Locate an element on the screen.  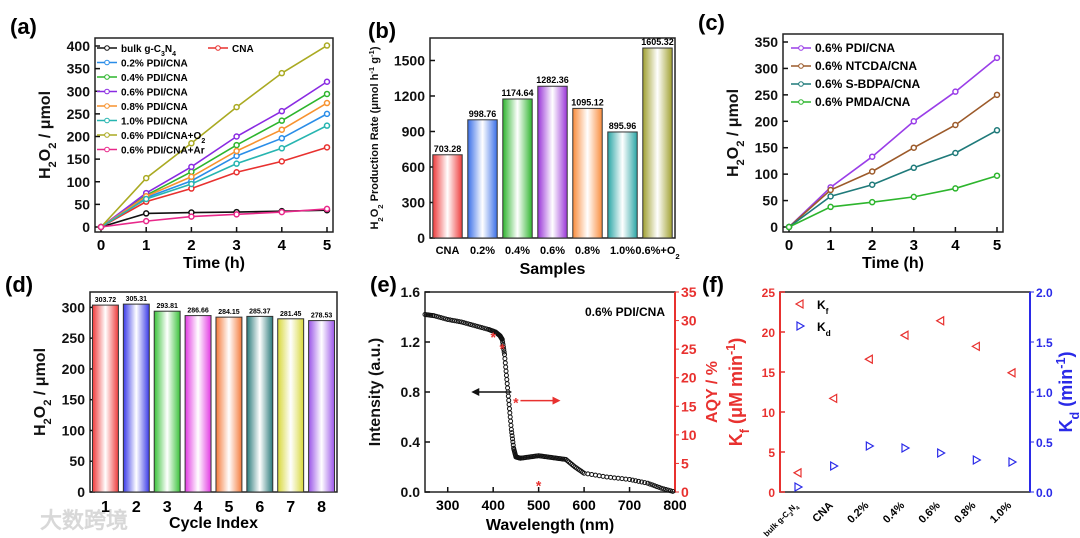
text-part: 10 is located at coordinates (769, 413).